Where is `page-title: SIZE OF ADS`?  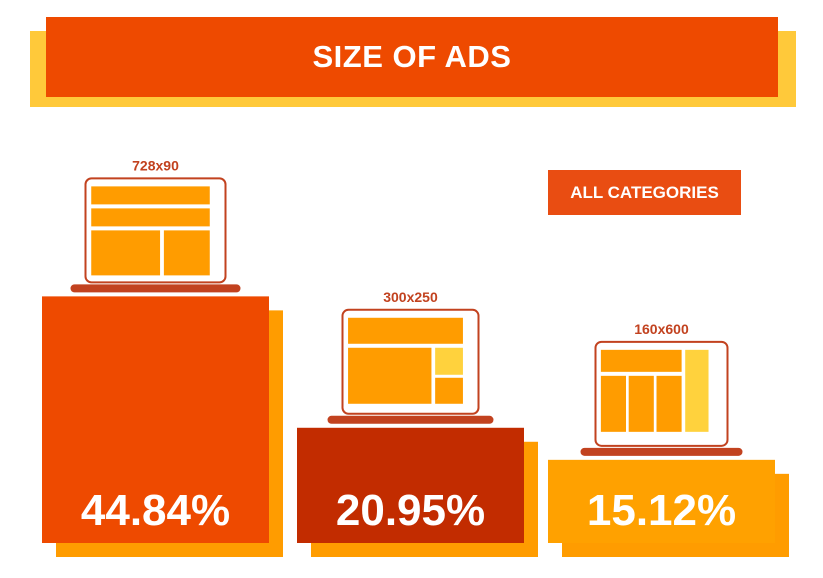 page-title: SIZE OF ADS is located at coordinates (412, 57).